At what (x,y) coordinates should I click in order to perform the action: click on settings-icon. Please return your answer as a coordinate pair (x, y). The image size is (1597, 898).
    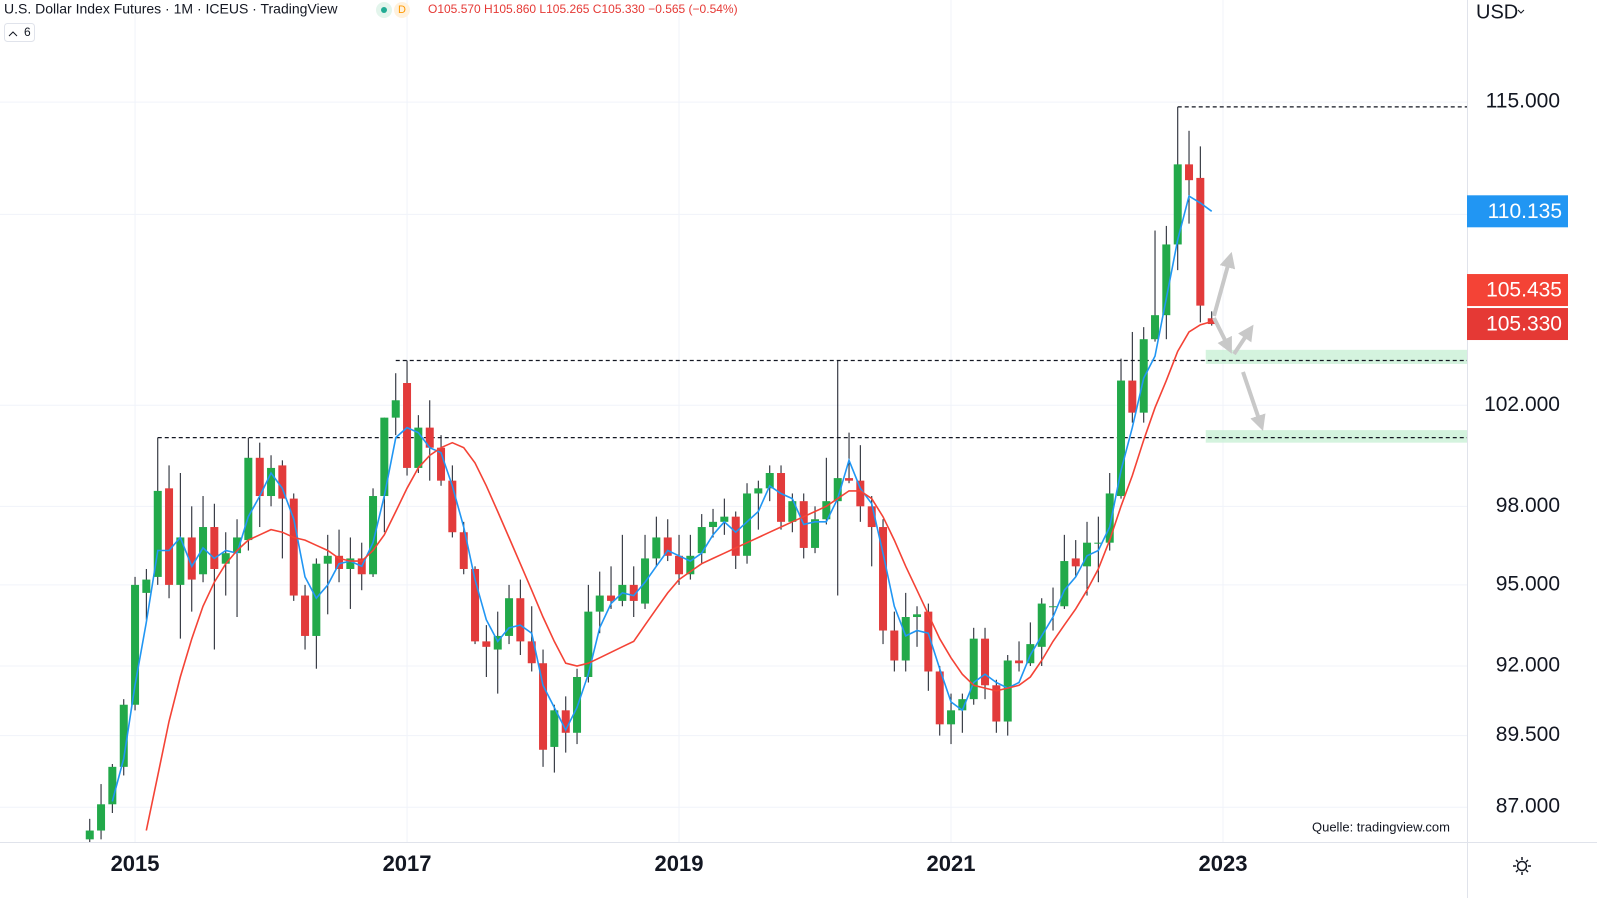
    Looking at the image, I should click on (1522, 866).